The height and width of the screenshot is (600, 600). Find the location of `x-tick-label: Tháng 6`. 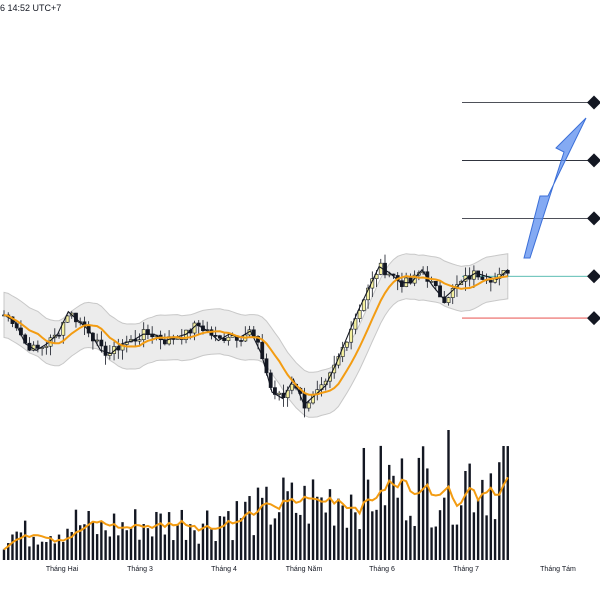

x-tick-label: Tháng 6 is located at coordinates (382, 569).